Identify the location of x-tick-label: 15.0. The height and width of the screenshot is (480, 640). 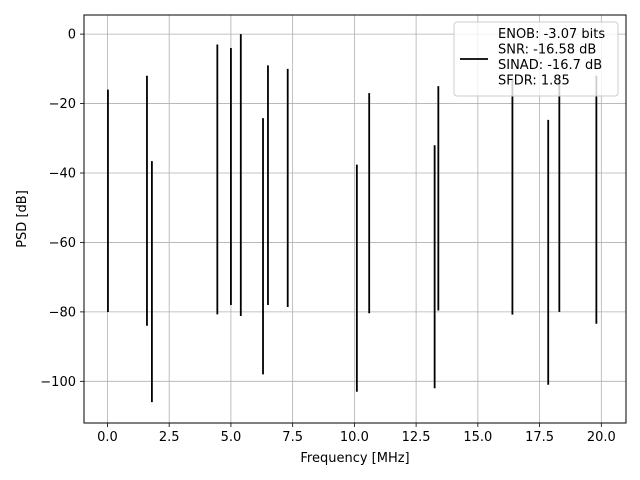
(477, 437).